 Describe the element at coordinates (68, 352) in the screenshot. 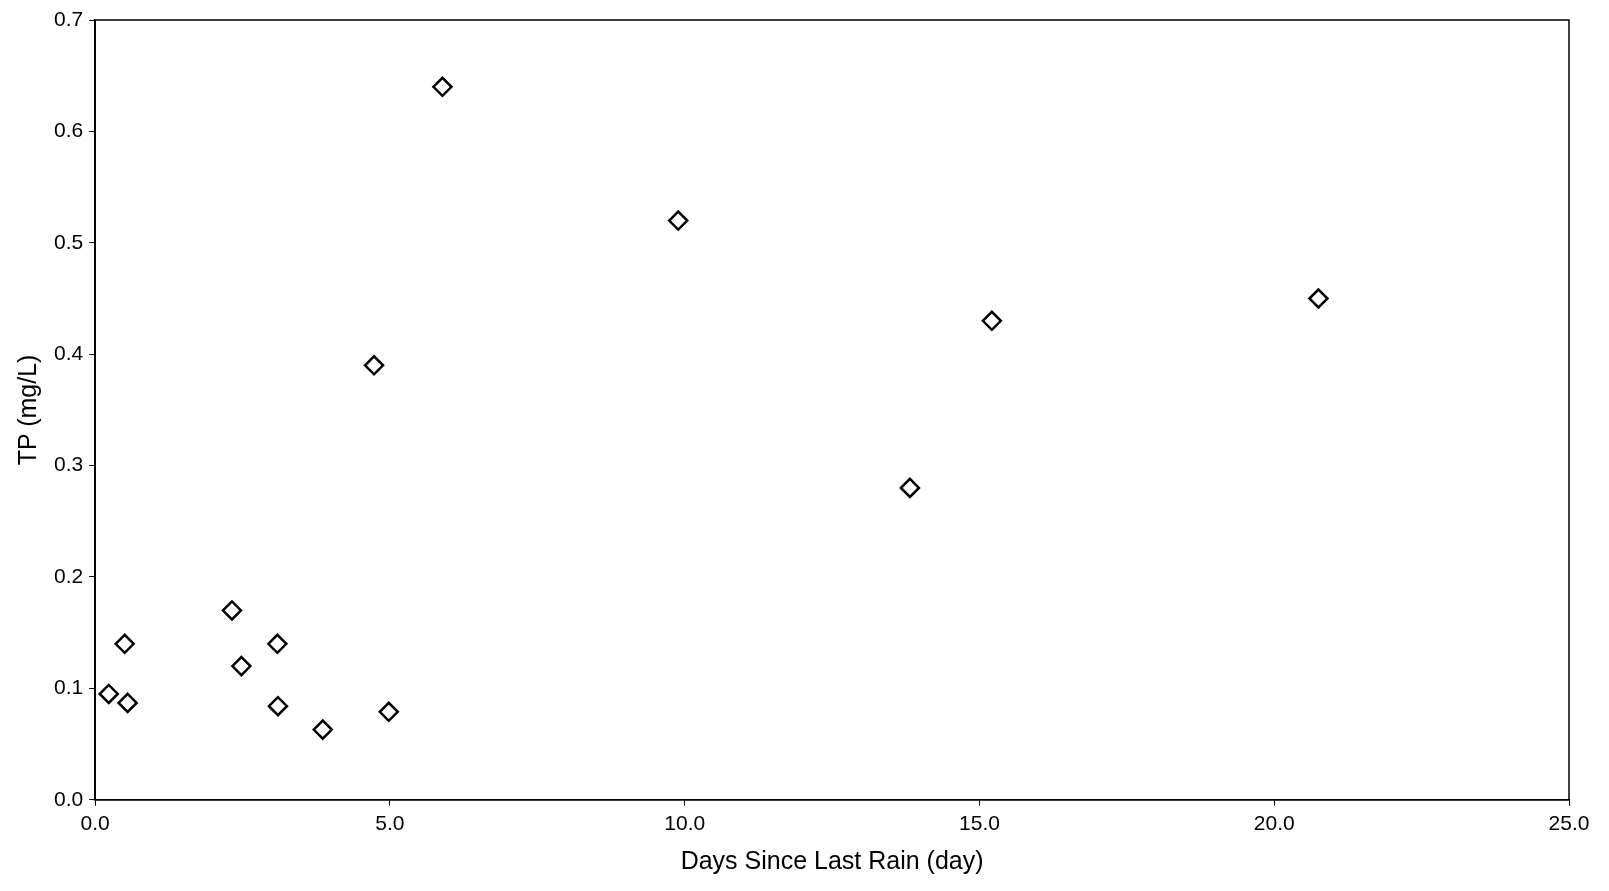

I see `y-tick-label: 0.4` at that location.